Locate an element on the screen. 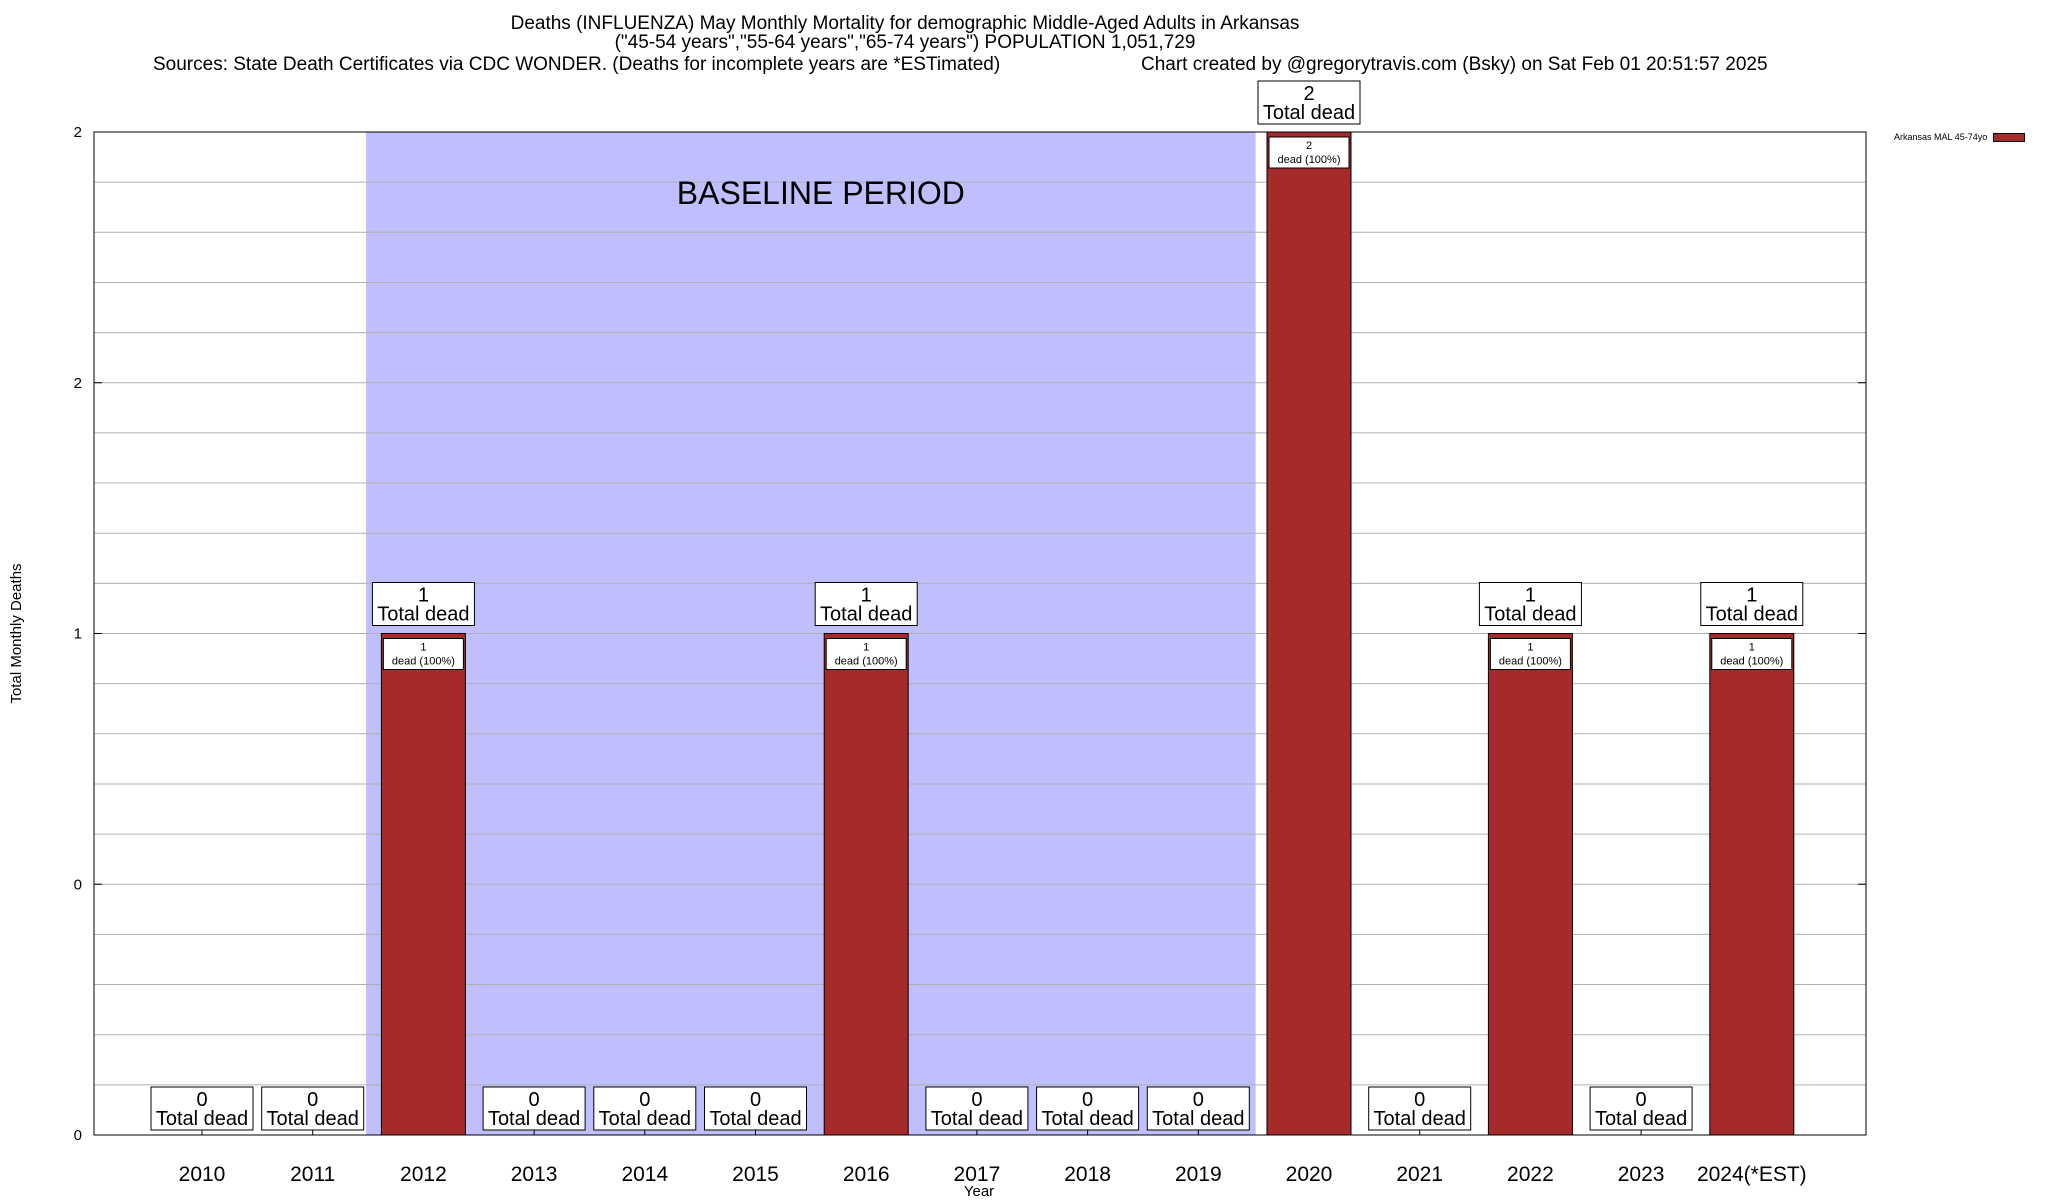 The width and height of the screenshot is (2048, 1200). y-axis-label: Total Monthly Deaths is located at coordinates (16, 633).